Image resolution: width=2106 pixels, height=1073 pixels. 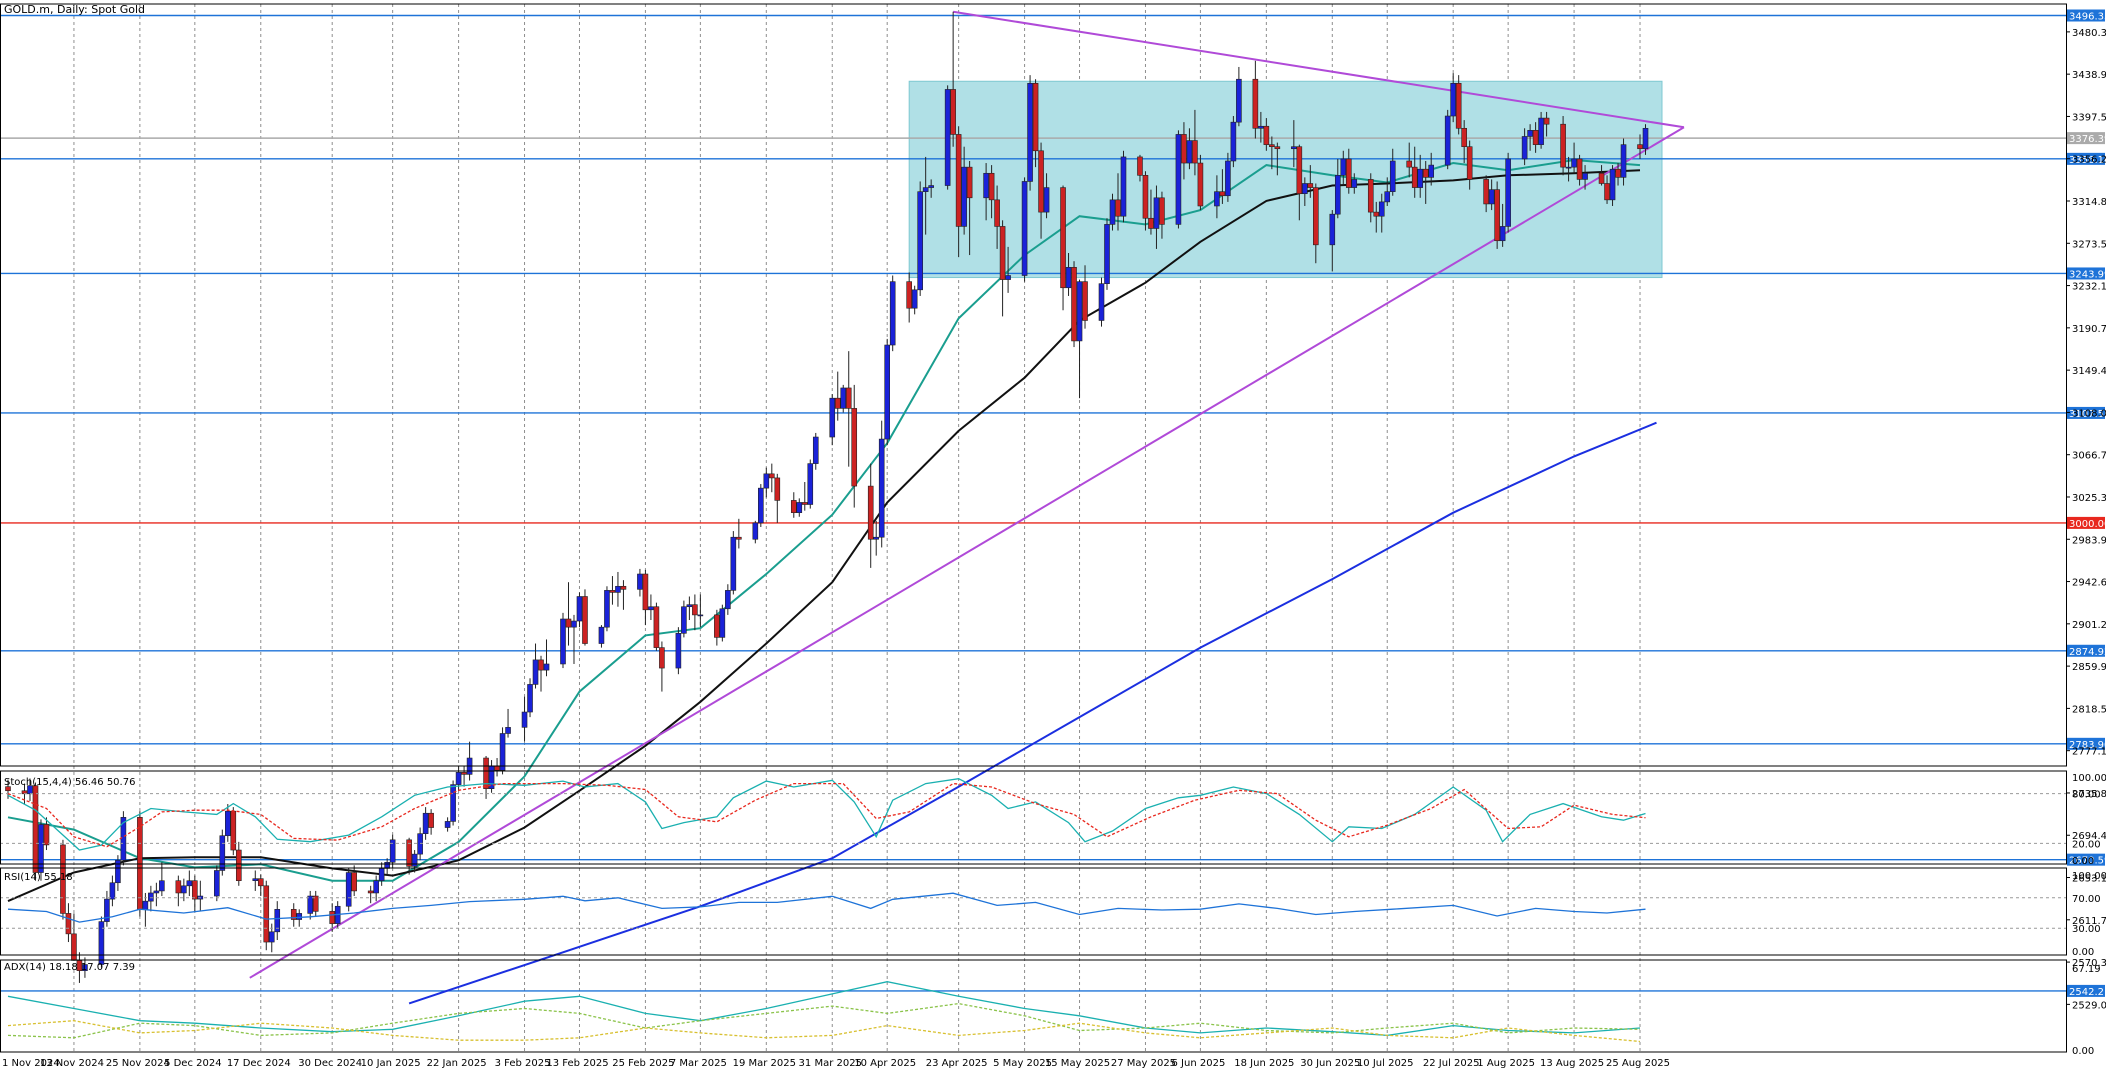 I want to click on stoch-label: Stoch(15,4,4) 56.46 50.76, so click(x=69, y=782).